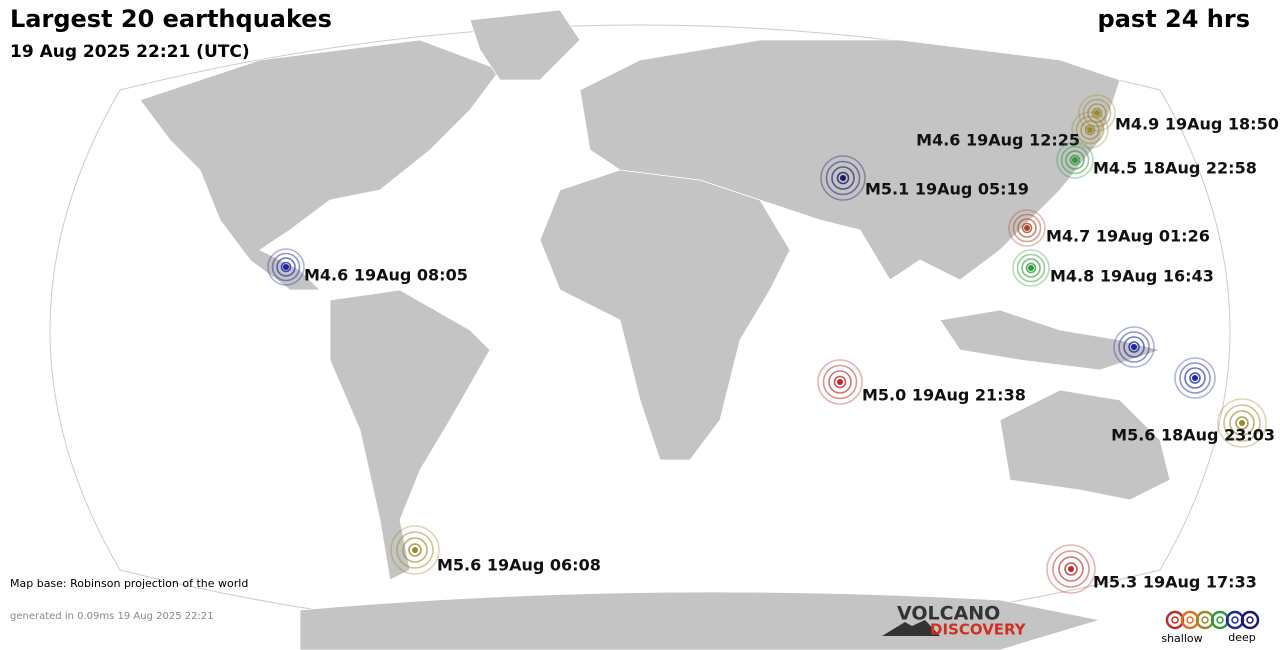 The height and width of the screenshot is (650, 1280). What do you see at coordinates (948, 614) in the screenshot?
I see `logo-line1: VOLCANO` at bounding box center [948, 614].